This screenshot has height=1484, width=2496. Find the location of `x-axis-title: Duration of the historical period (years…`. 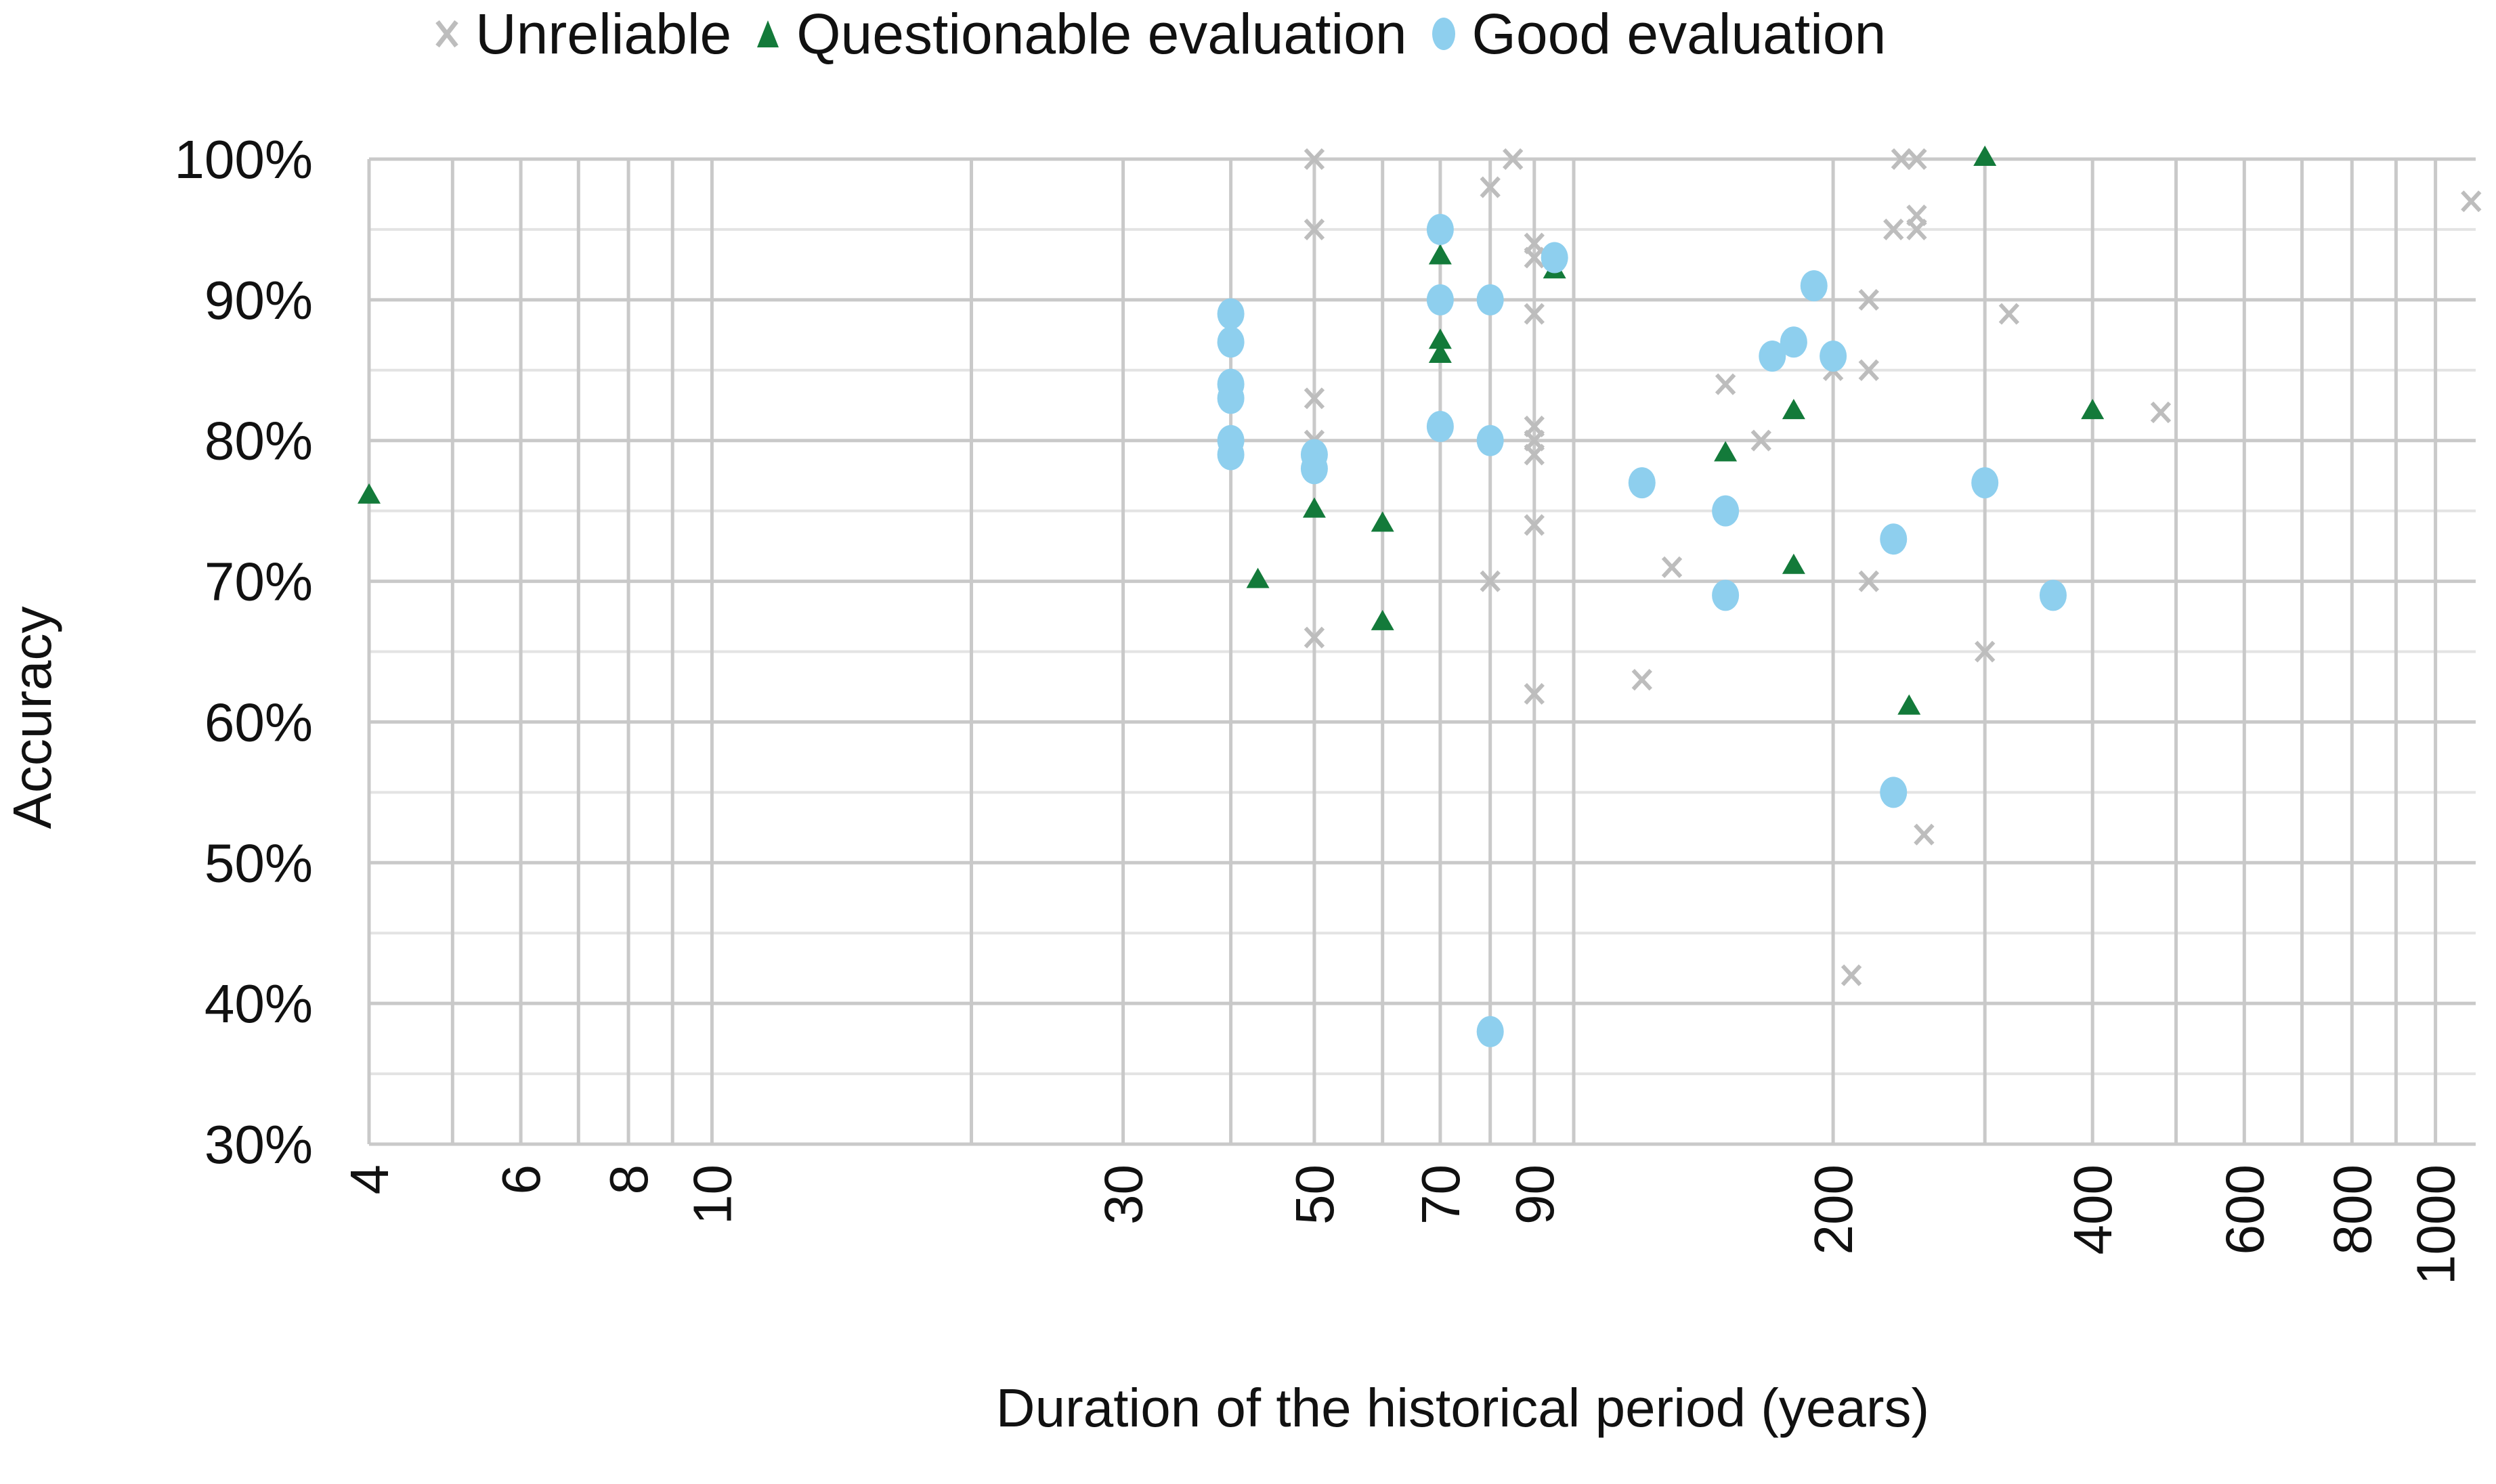

x-axis-title: Duration of the historical period (years… is located at coordinates (1462, 1408).